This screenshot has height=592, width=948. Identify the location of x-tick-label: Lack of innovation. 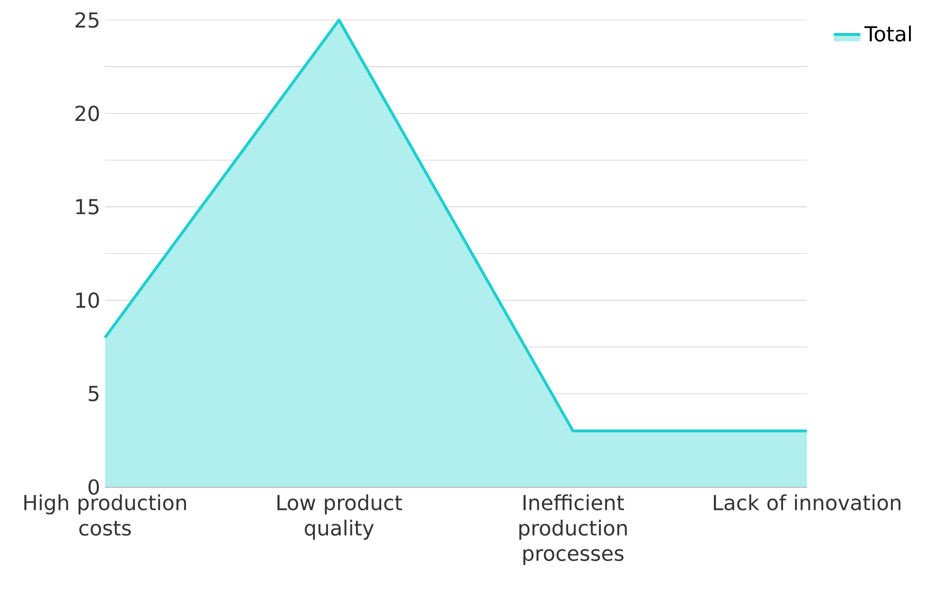
(807, 502).